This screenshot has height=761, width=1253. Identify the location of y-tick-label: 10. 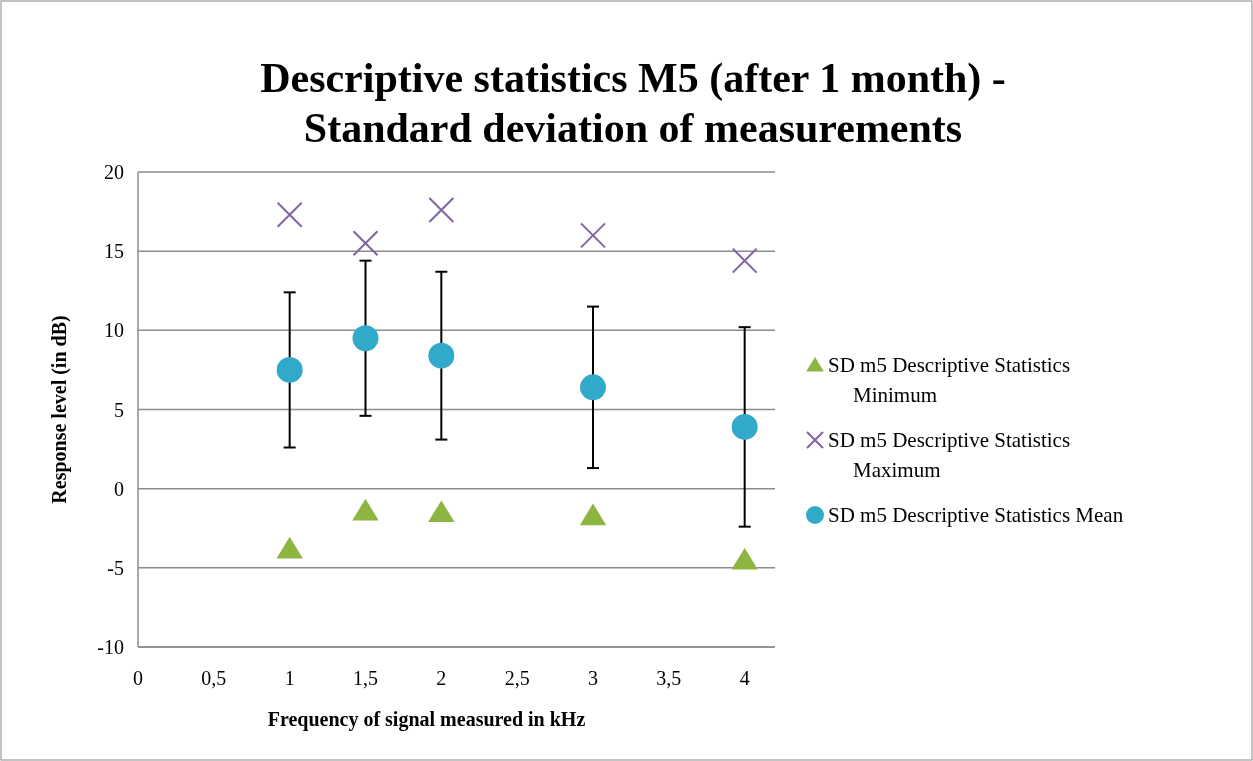
(114, 330).